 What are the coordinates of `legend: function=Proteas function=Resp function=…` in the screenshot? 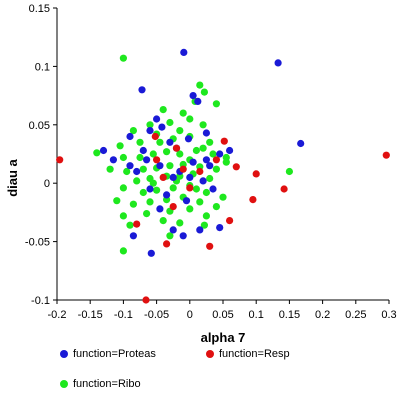 It's located at (221, 371).